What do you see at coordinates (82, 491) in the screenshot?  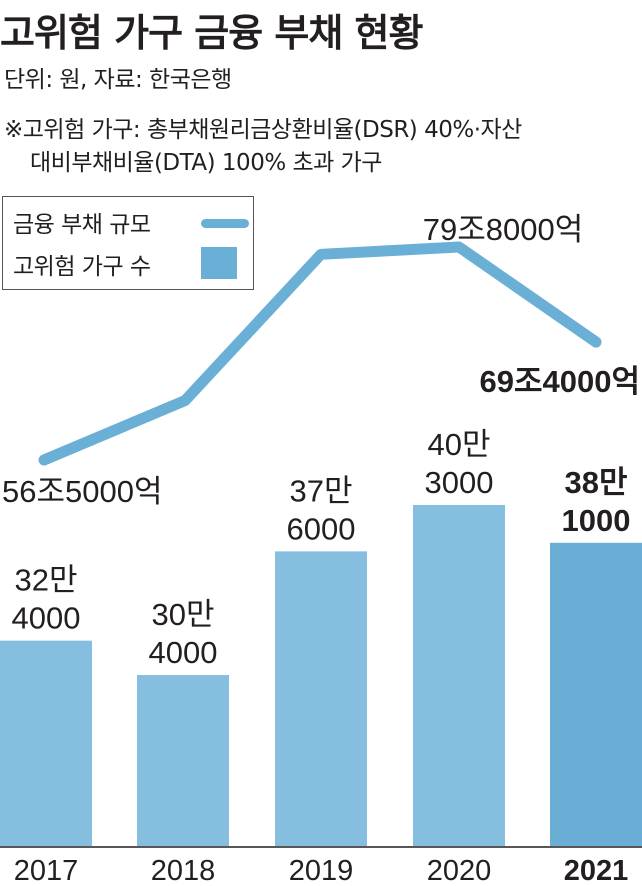 I see `debt-label-2017: 56조5000억` at bounding box center [82, 491].